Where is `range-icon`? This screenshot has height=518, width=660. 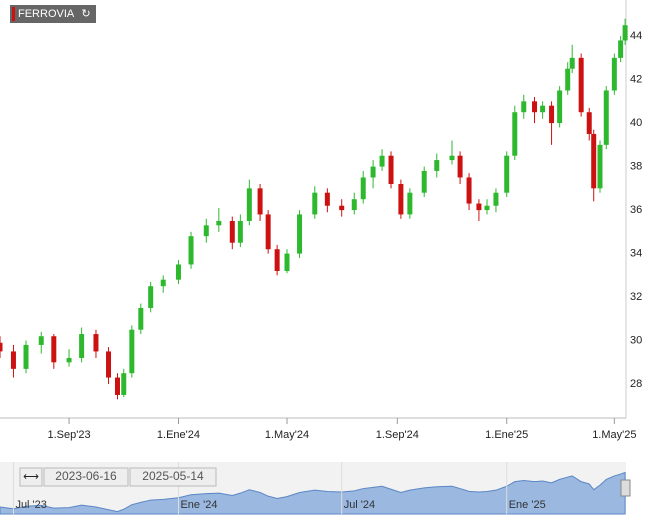
range-icon is located at coordinates (31, 477).